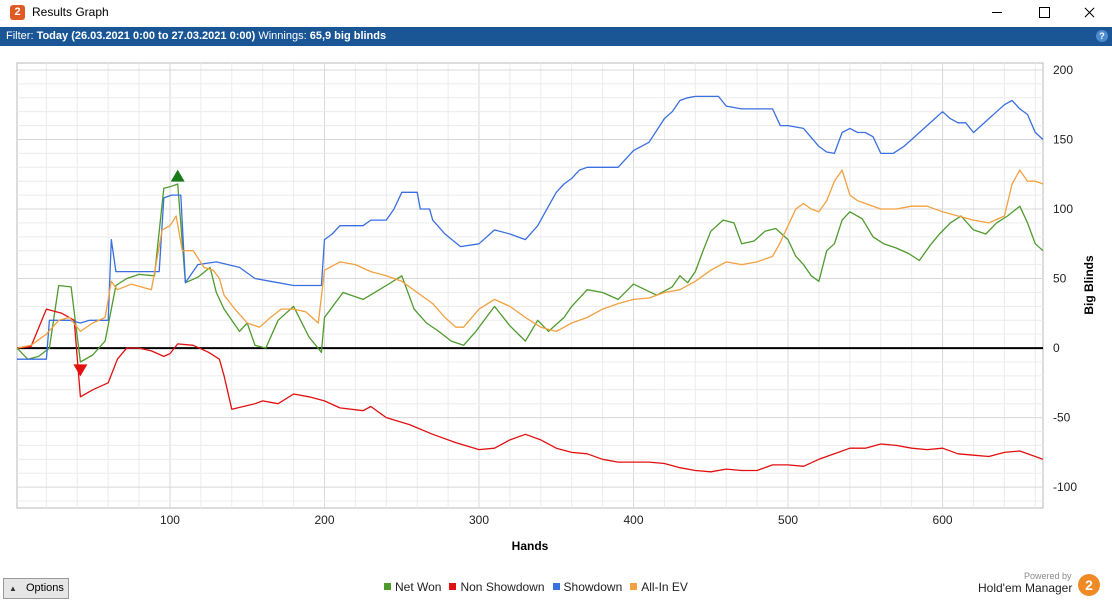 The image size is (1112, 602). What do you see at coordinates (1056, 348) in the screenshot?
I see `y-tick-label: 0` at bounding box center [1056, 348].